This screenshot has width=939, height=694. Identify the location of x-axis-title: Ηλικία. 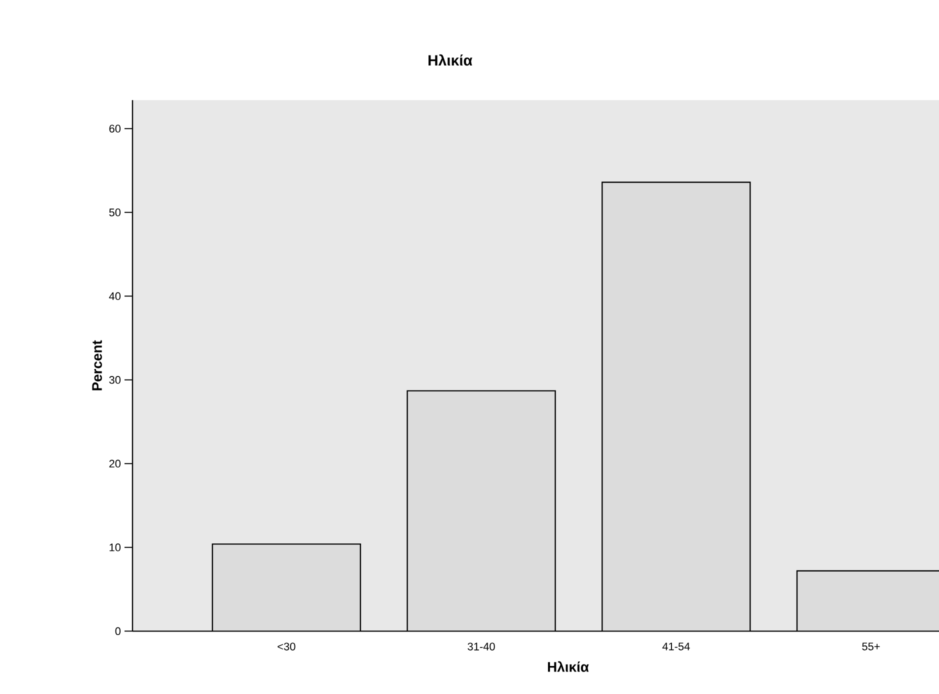
(568, 666).